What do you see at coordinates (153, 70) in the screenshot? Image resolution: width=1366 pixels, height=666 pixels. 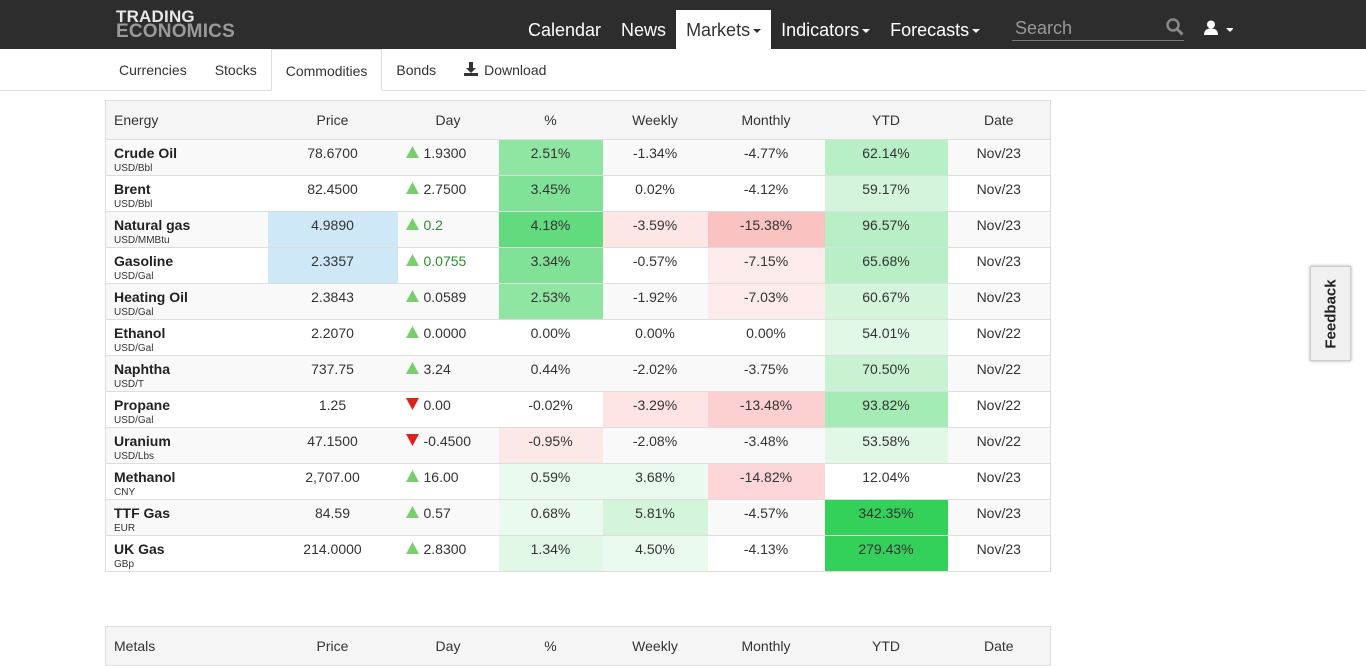 I see `sub-nav-item: Currencies` at bounding box center [153, 70].